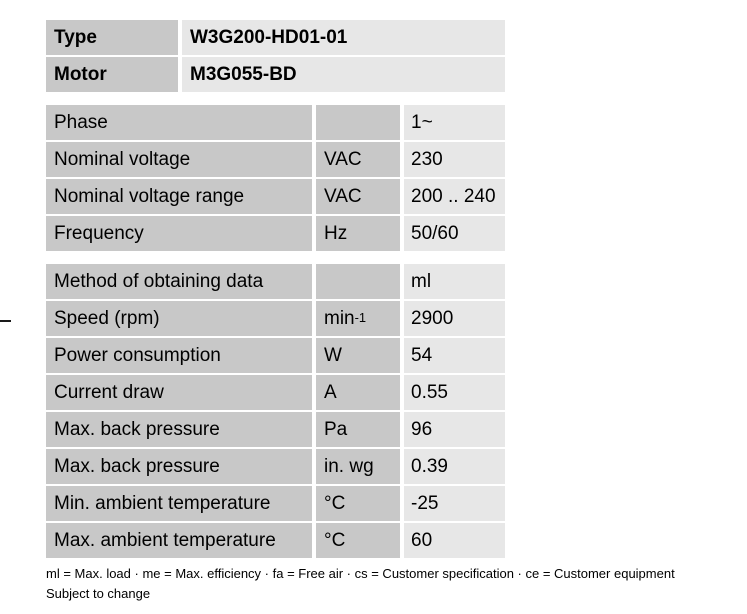  I want to click on spec-row: Max. ambient temperature °C 60, so click(275, 540).